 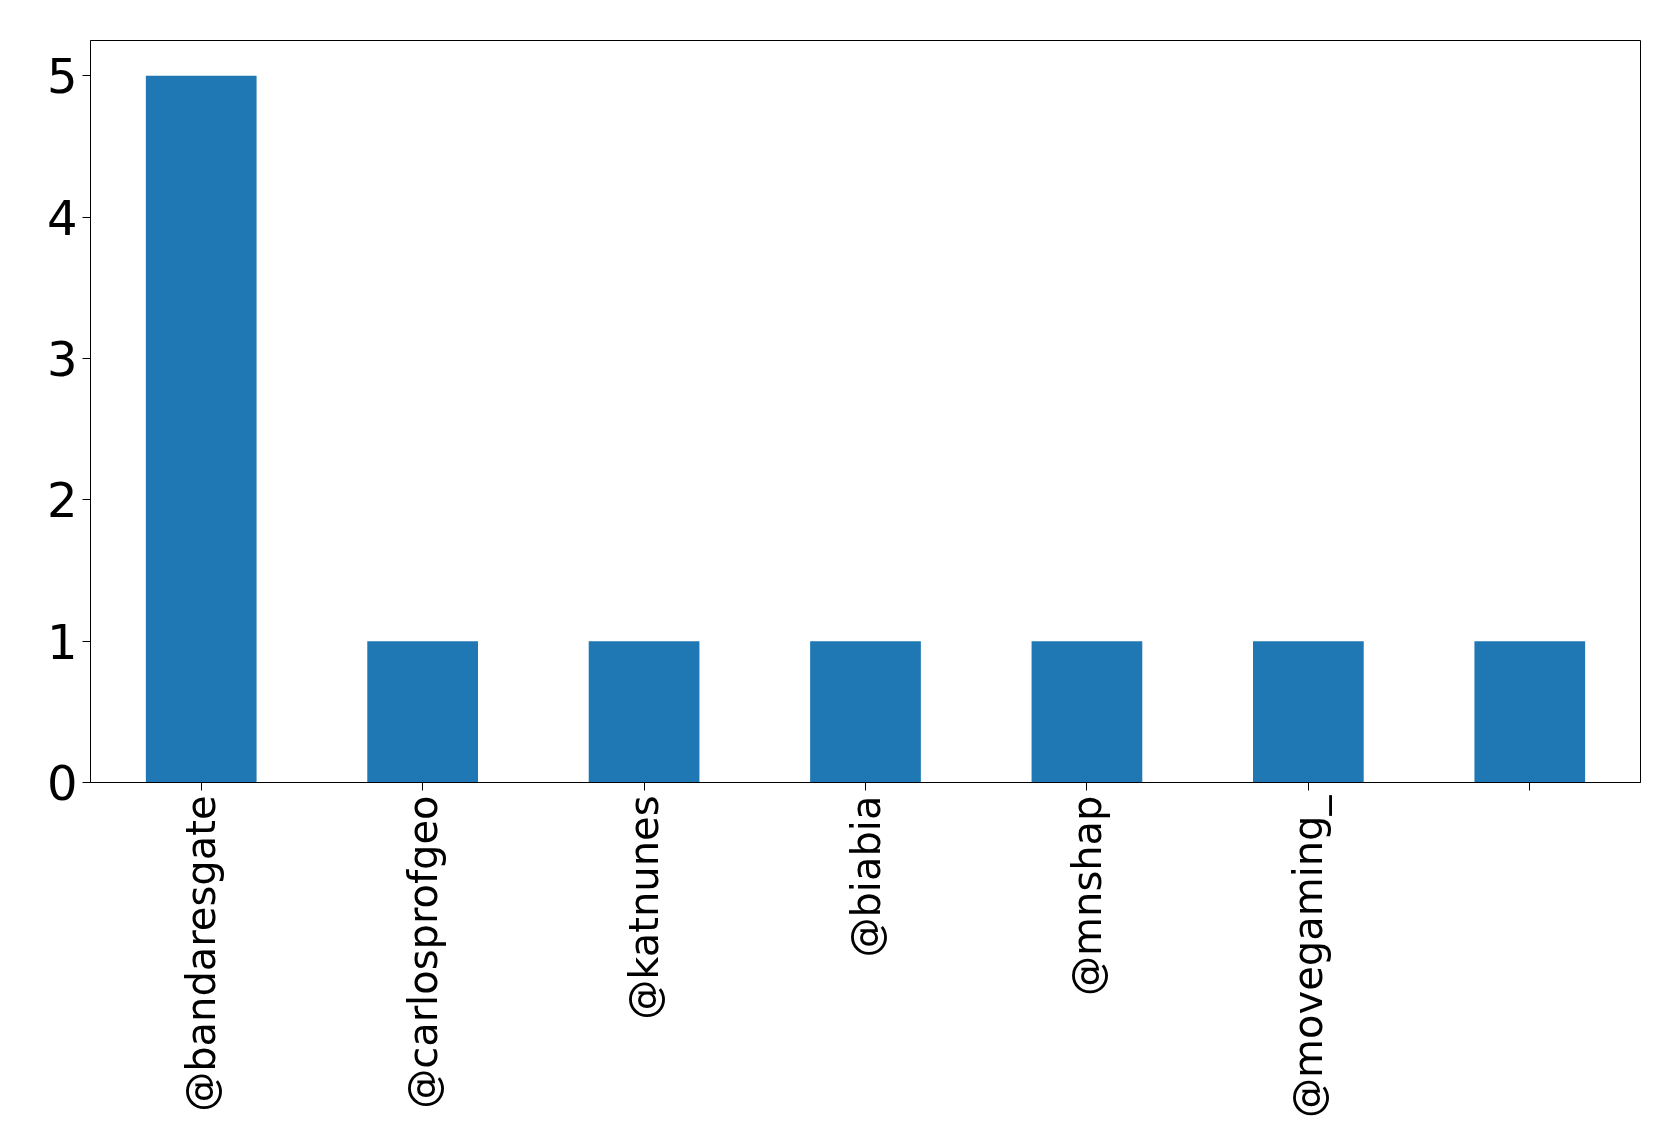 I want to click on x-tick-label: @carlosprofgeo, so click(x=422, y=952).